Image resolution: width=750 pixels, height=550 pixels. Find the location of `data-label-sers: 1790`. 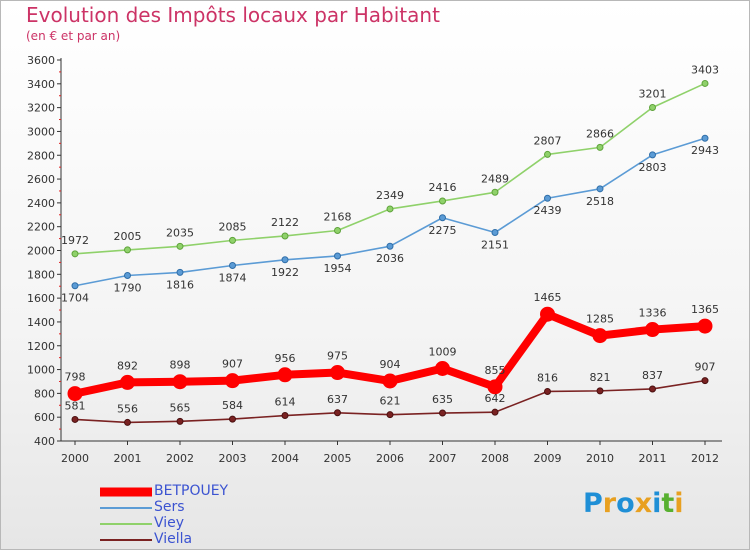

data-label-sers: 1790 is located at coordinates (128, 288).